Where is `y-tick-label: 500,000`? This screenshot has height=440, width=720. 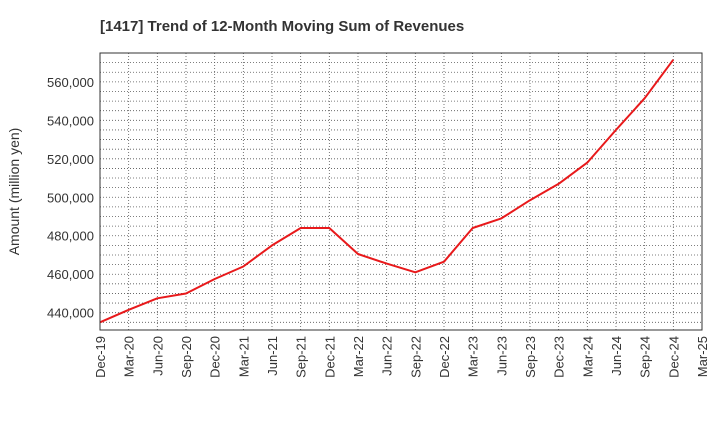 y-tick-label: 500,000 is located at coordinates (70, 197).